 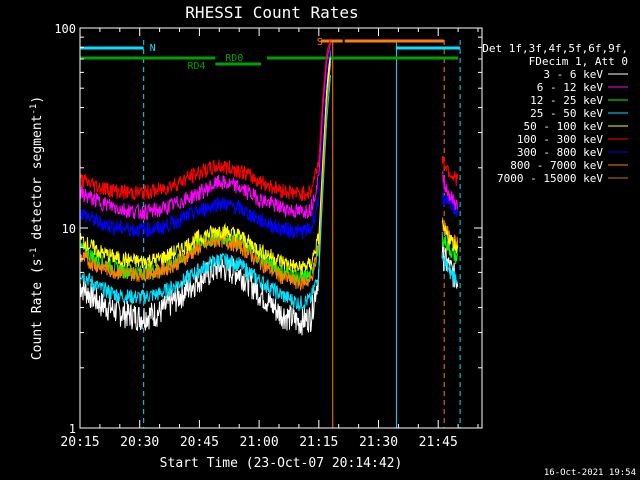 I want to click on legend-entry-label: 300 - 800 keV, so click(x=560, y=152).